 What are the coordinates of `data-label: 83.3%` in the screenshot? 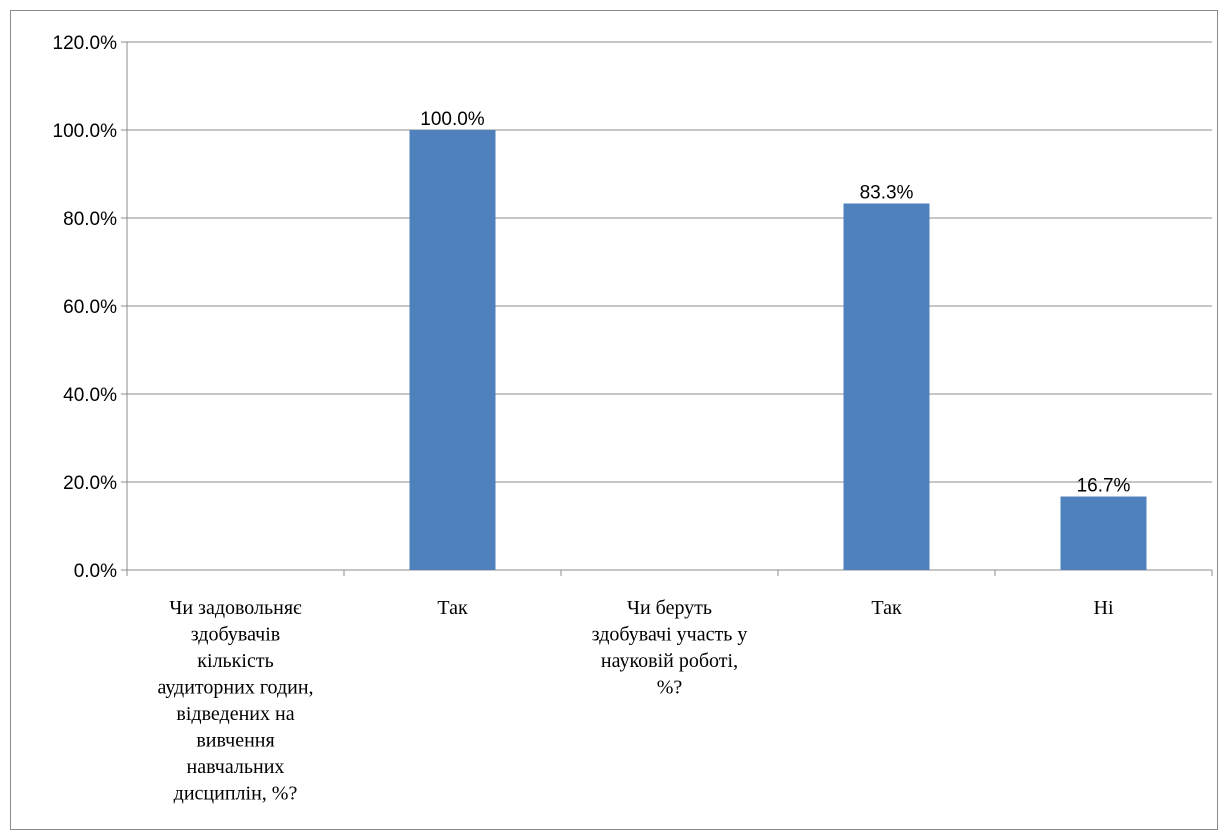 It's located at (887, 192).